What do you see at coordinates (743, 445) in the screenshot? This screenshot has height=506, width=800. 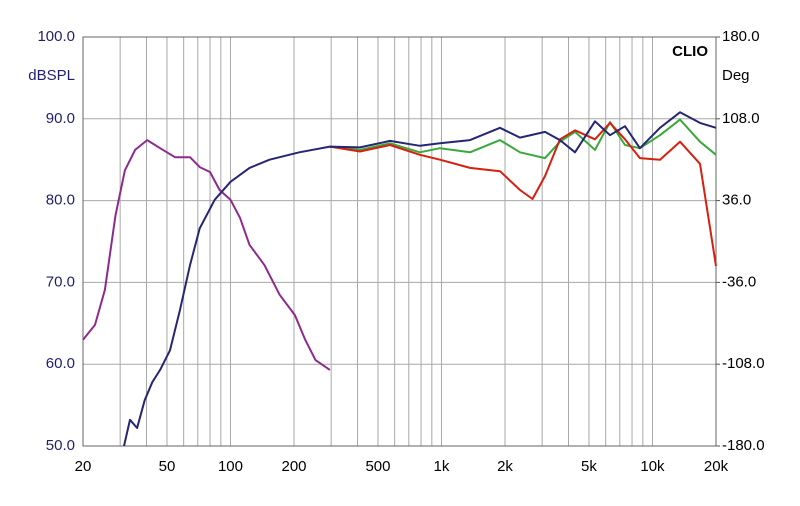 I see `y2-tick-label: -180.0` at bounding box center [743, 445].